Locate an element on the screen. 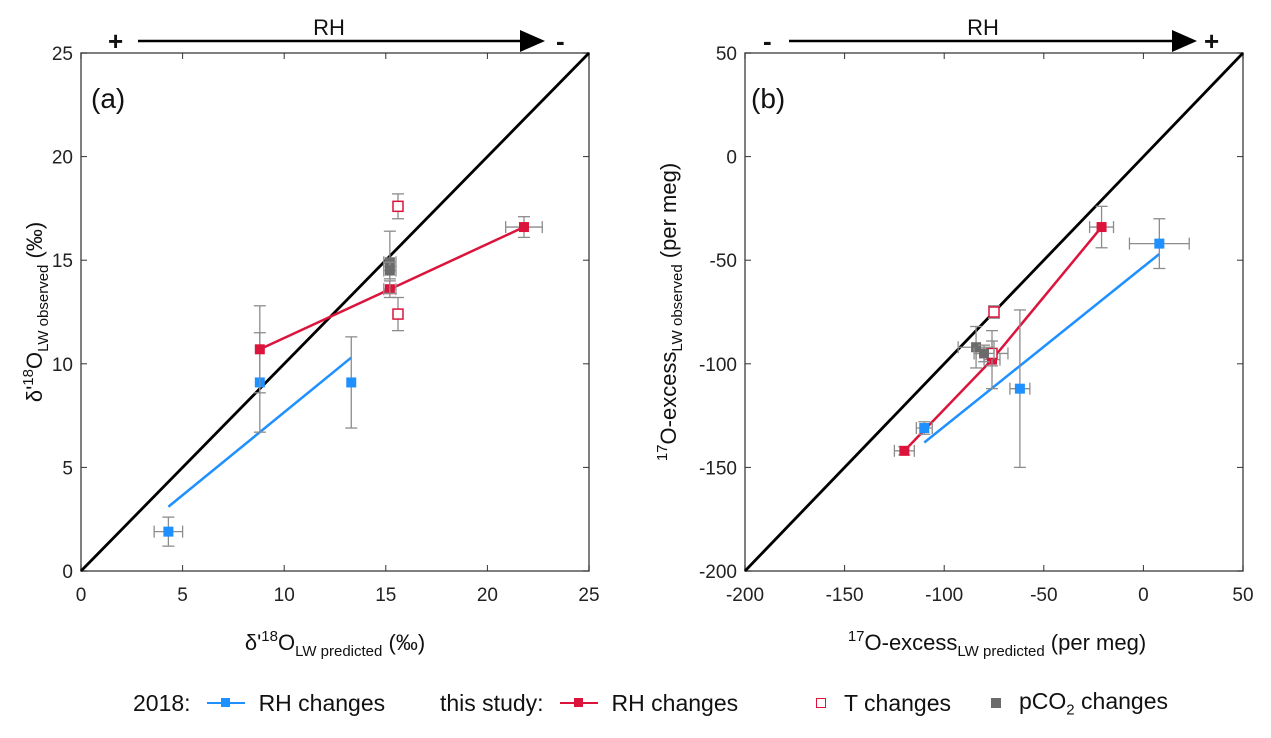 This screenshot has height=738, width=1271. y-tick-label: -200 is located at coordinates (718, 572).